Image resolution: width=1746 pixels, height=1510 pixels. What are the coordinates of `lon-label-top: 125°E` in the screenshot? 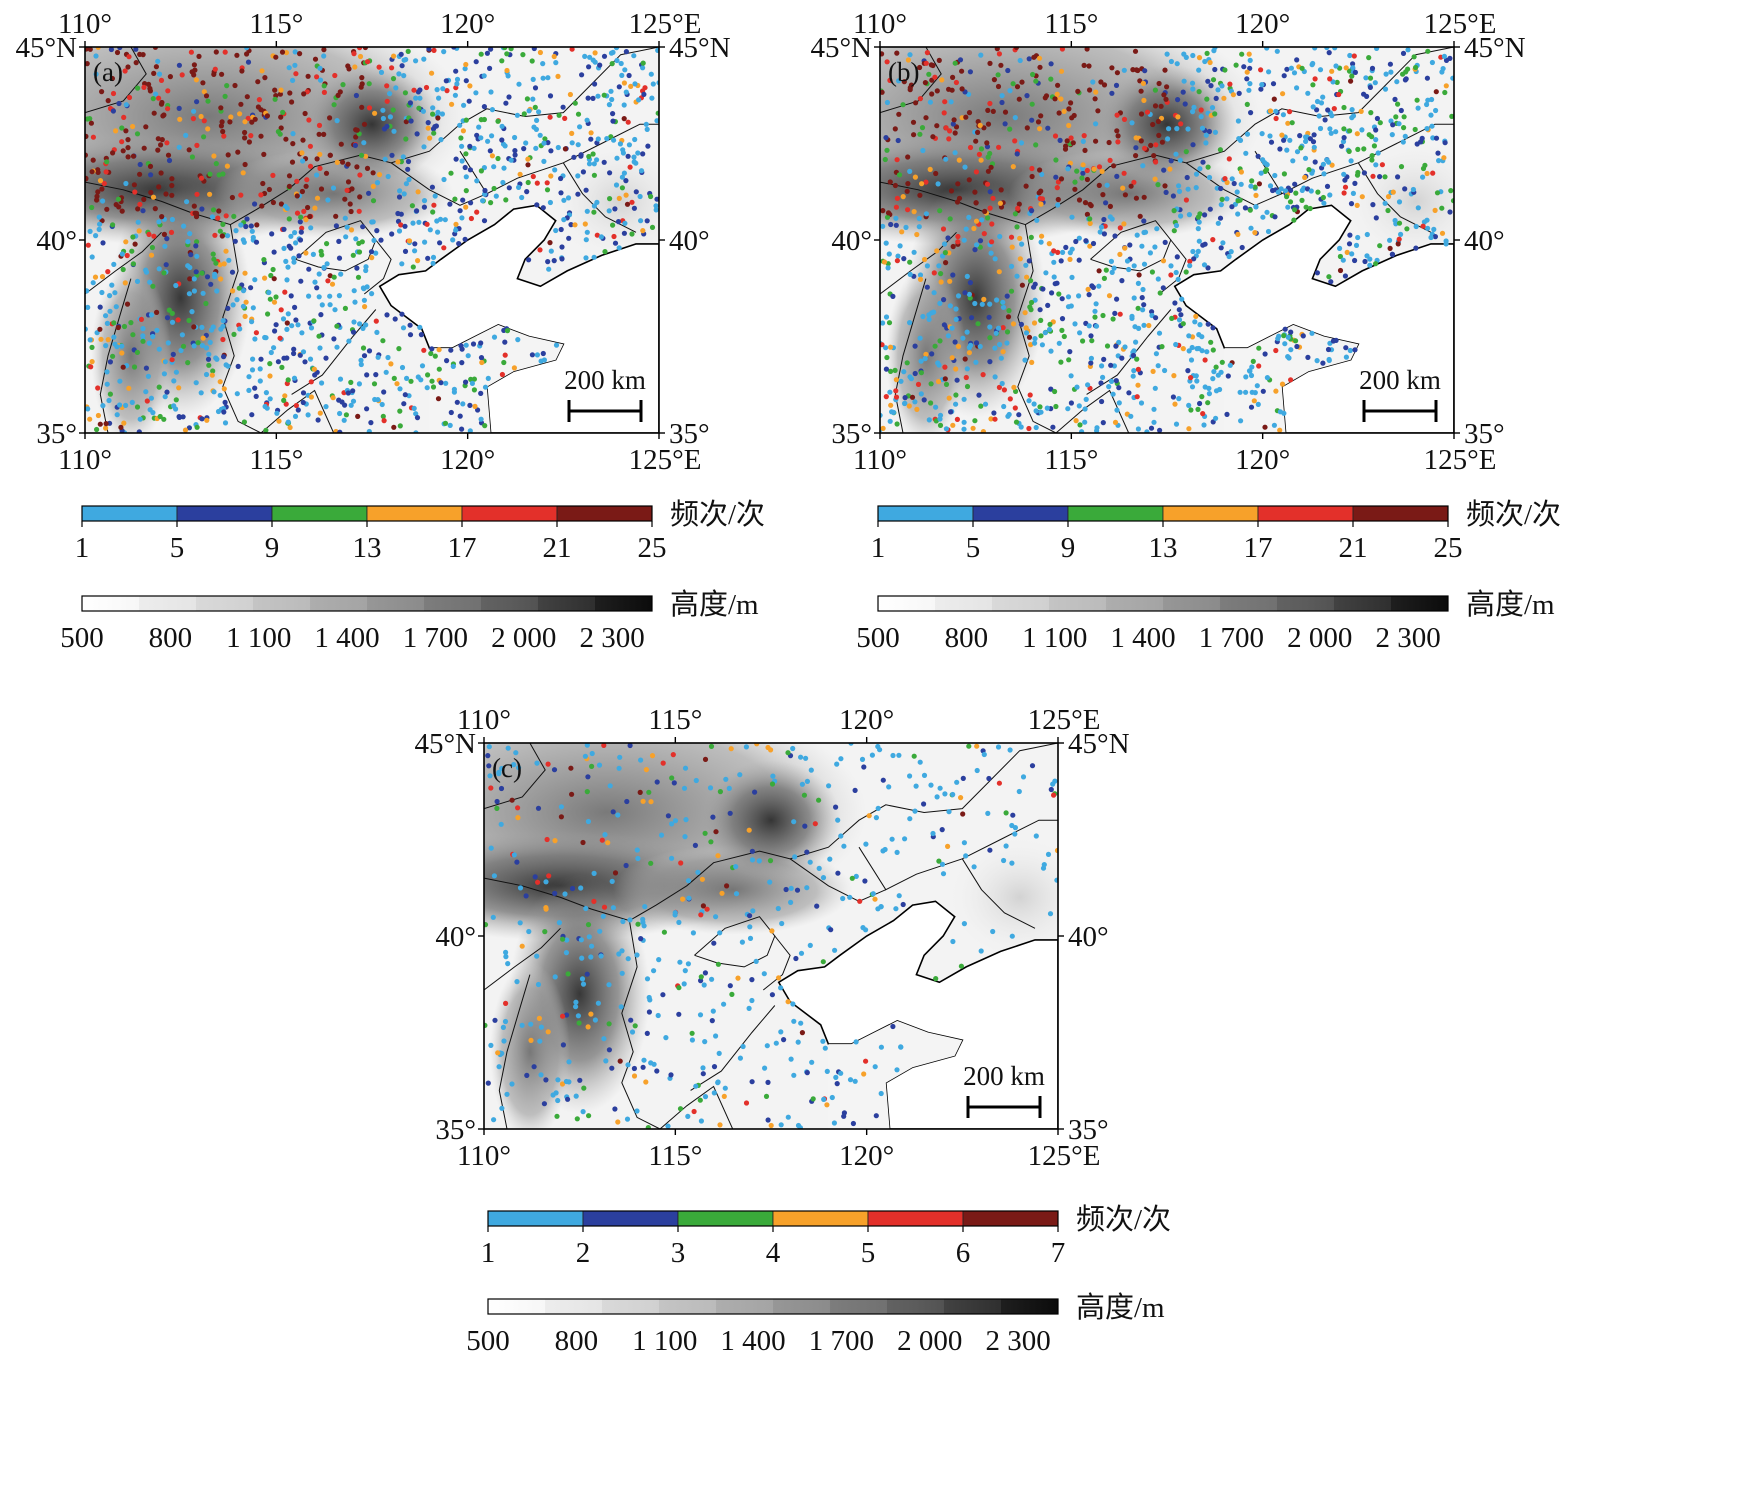 It's located at (1064, 720).